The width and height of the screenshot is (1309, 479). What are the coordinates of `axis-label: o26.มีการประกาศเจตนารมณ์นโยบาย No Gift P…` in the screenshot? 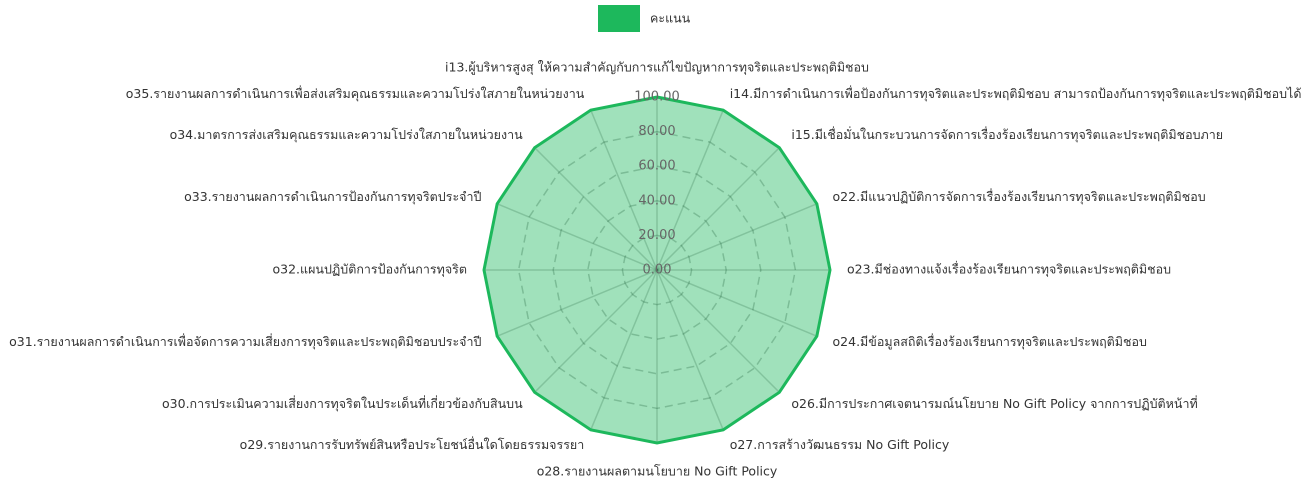 It's located at (994, 403).